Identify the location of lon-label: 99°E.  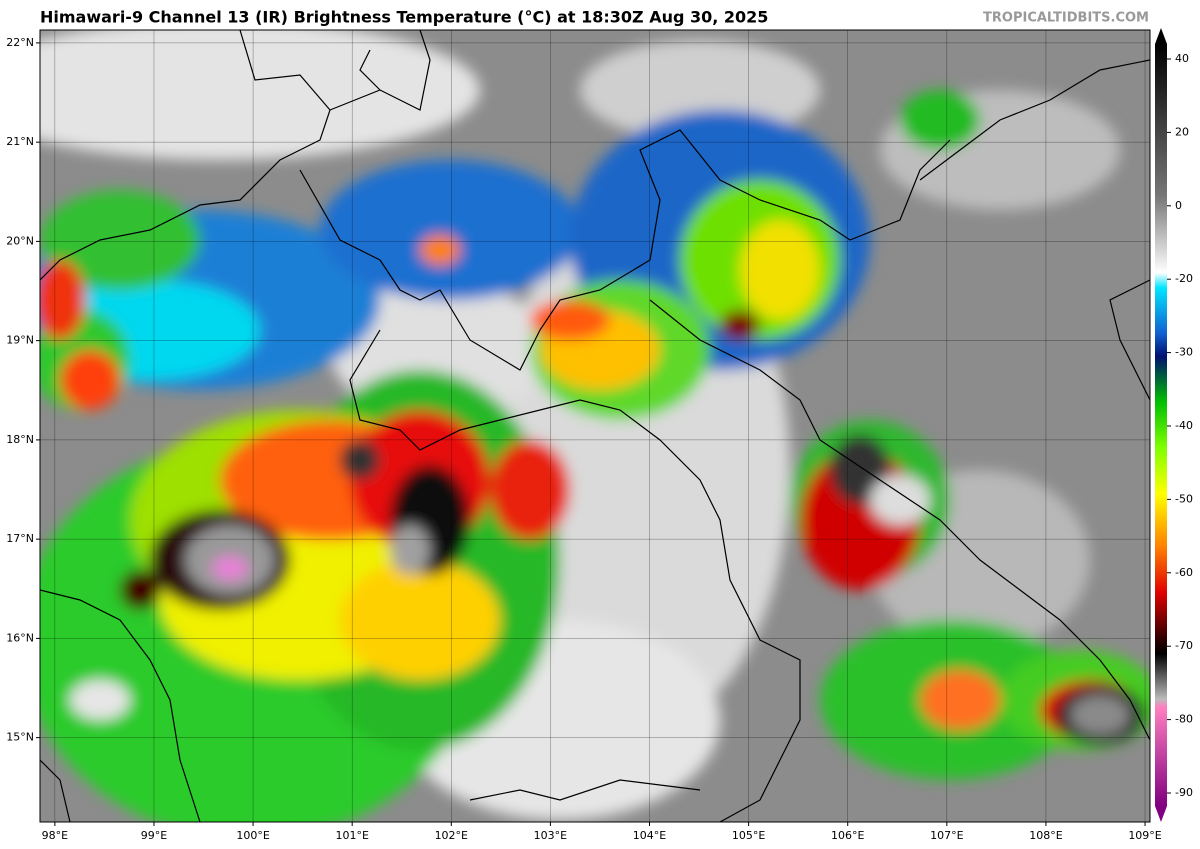
(154, 835).